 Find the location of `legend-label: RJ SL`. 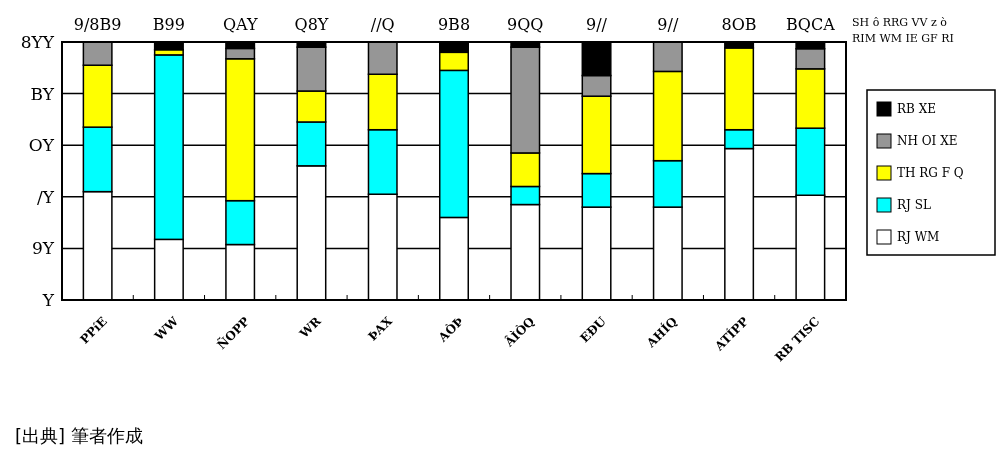

legend-label: RJ SL is located at coordinates (914, 205).